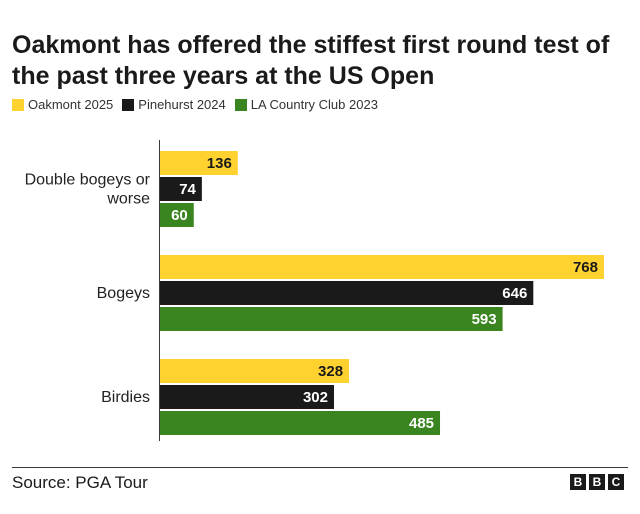 The image size is (640, 514). I want to click on category-label-double-bogeys-or-worse: Double bogeys or, so click(88, 180).